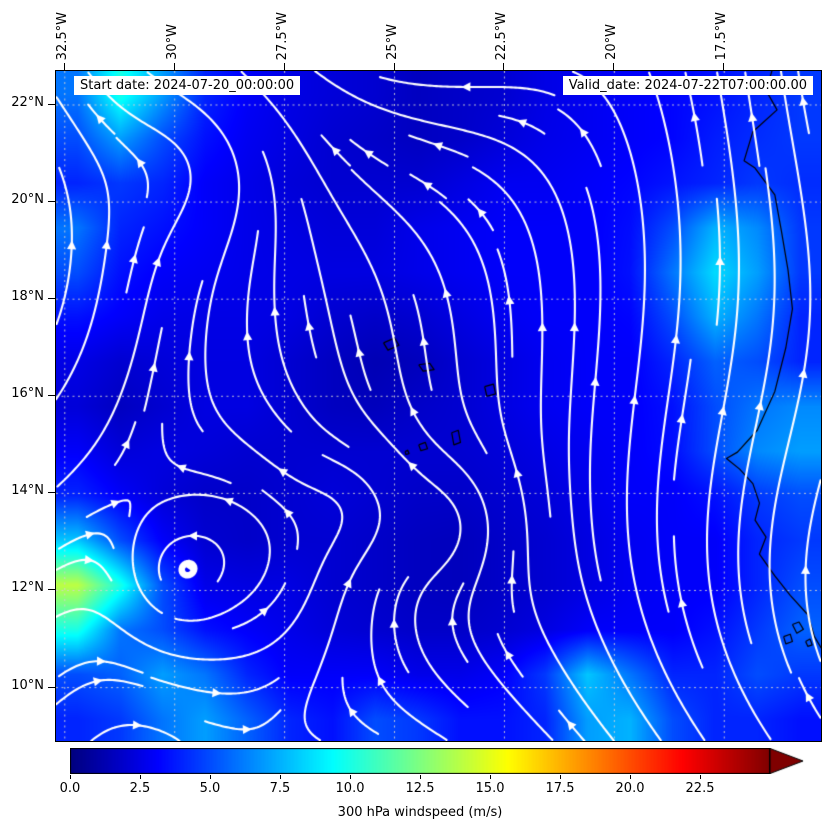 The height and width of the screenshot is (836, 837). I want to click on colorbar-tick-label: 15.0, so click(490, 788).